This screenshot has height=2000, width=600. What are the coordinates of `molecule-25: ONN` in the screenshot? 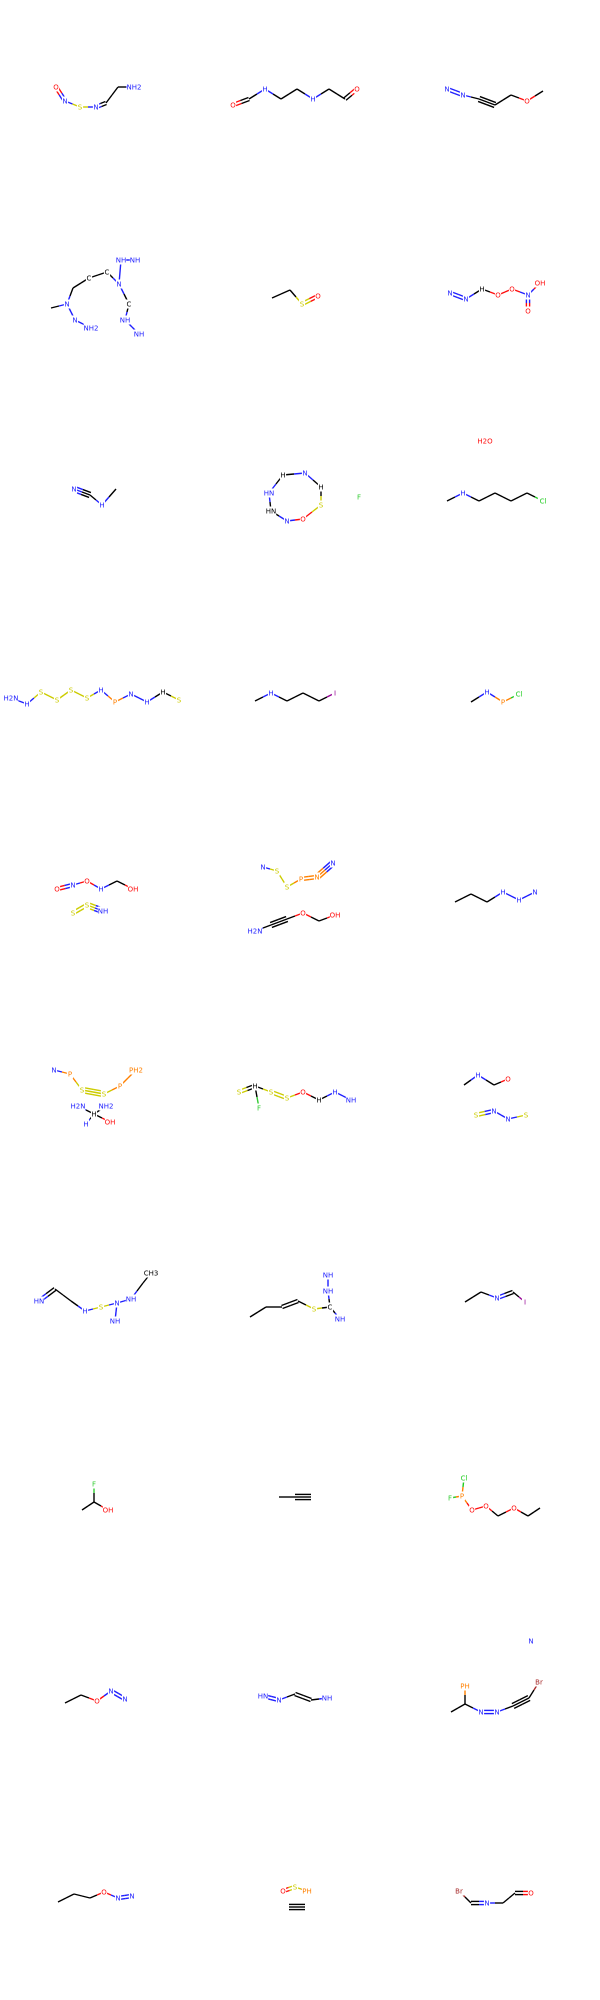 It's located at (96, 1696).